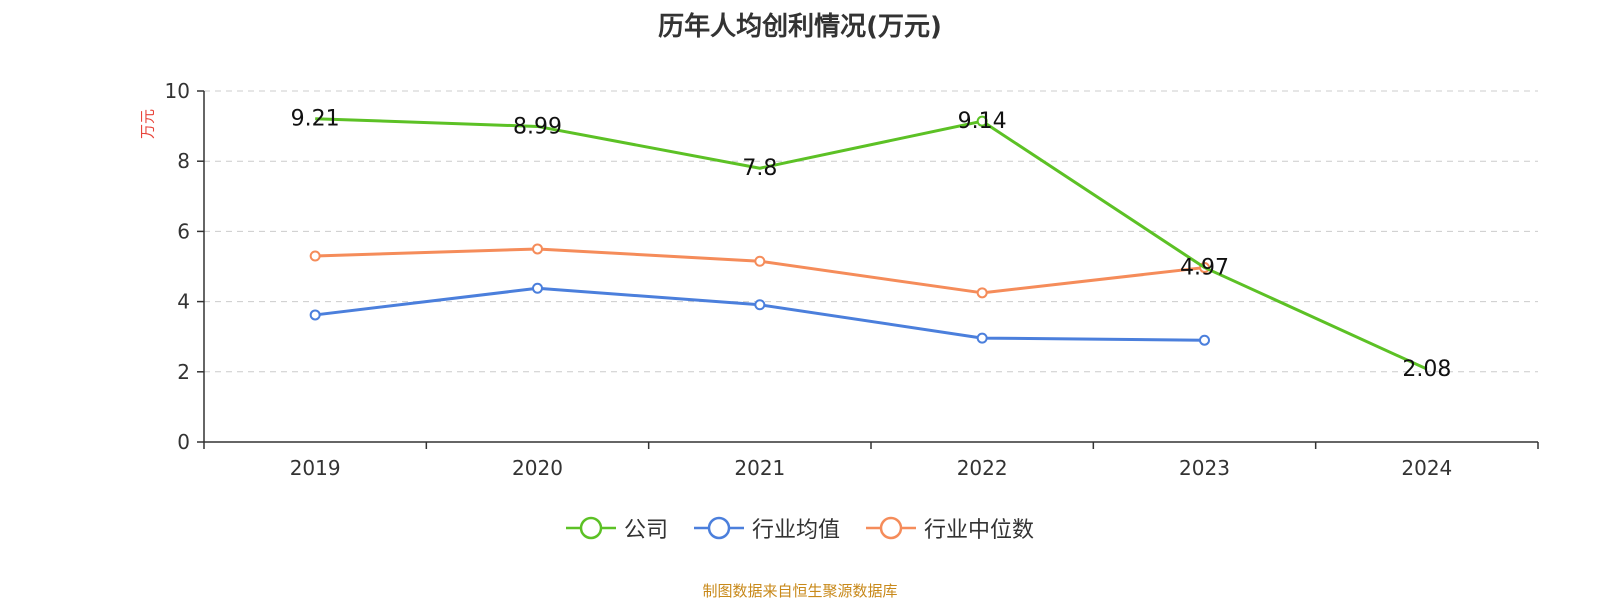  I want to click on x-tick-label: 2024, so click(1426, 468).